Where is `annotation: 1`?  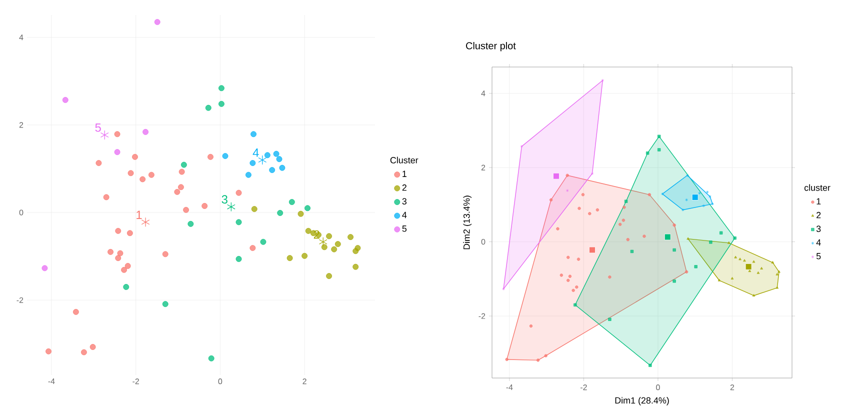
annotation: 1 is located at coordinates (139, 214).